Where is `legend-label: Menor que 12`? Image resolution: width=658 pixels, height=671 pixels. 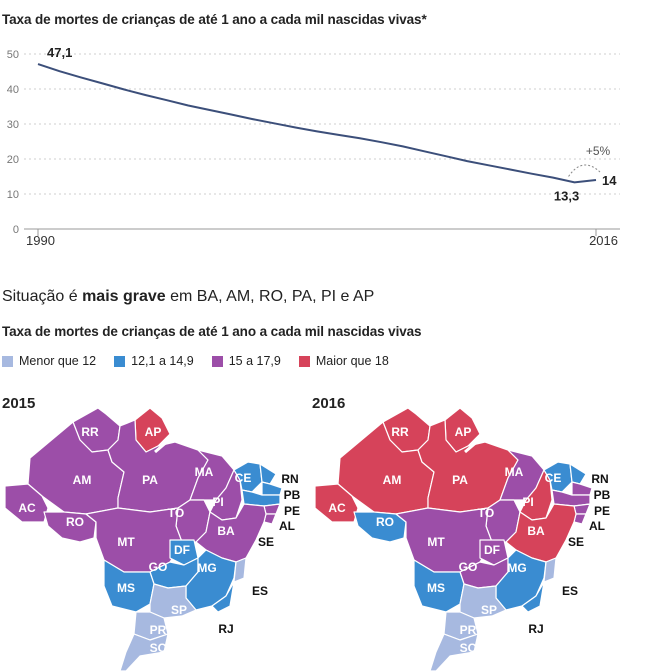 legend-label: Menor que 12 is located at coordinates (58, 361).